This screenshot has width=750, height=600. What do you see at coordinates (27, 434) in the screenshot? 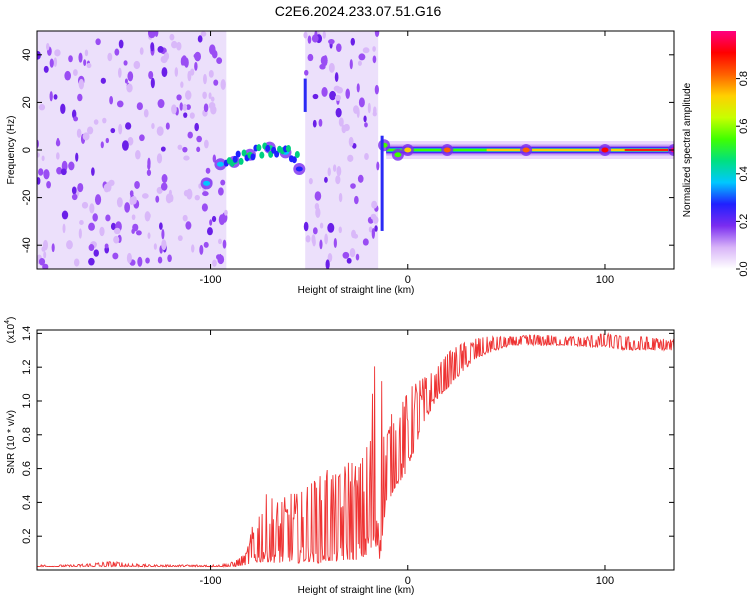
I see `y-tick-label: 0.8` at bounding box center [27, 434].